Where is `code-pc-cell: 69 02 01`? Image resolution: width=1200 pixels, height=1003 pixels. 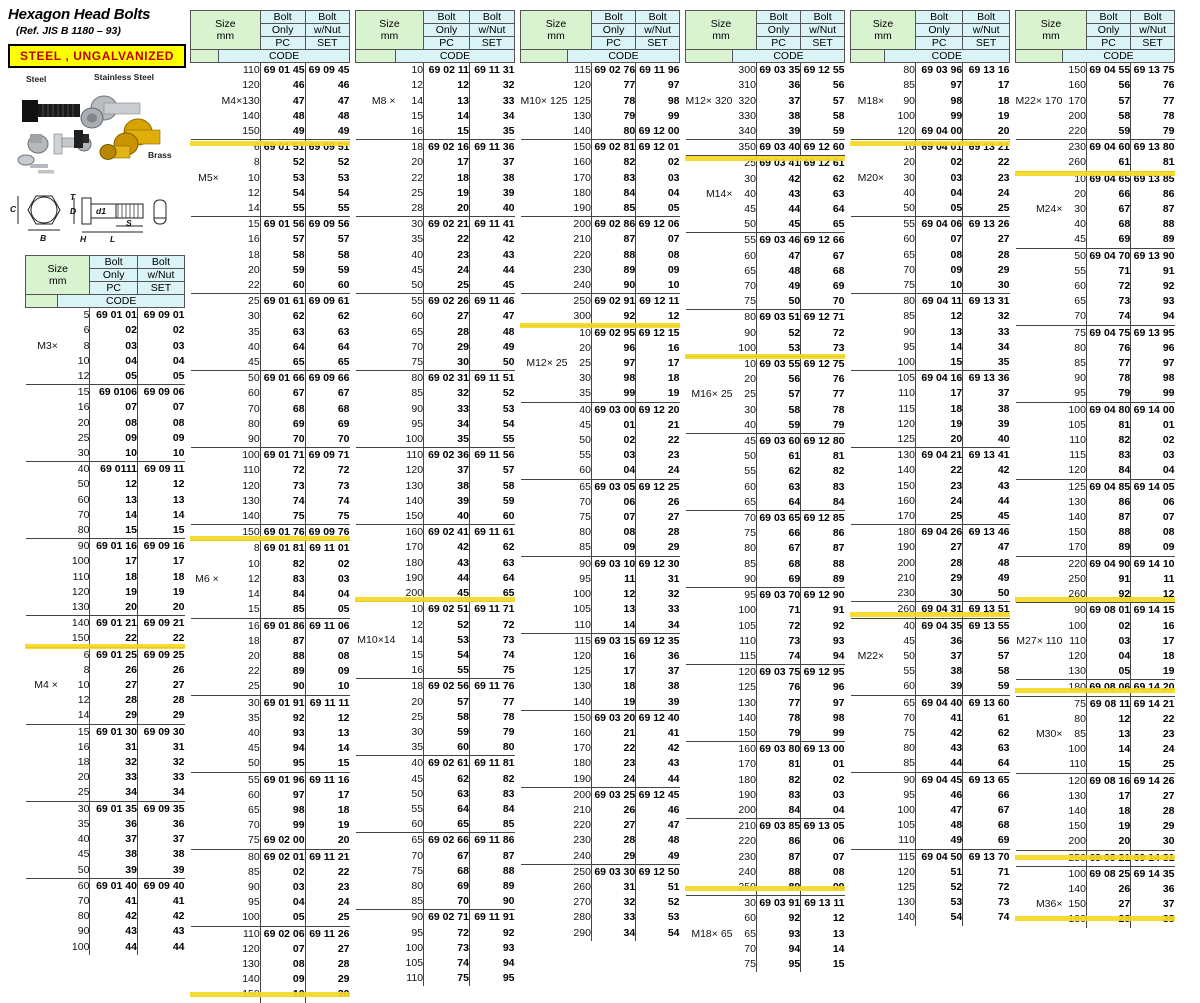
code-pc-cell: 69 02 01 is located at coordinates (282, 856).